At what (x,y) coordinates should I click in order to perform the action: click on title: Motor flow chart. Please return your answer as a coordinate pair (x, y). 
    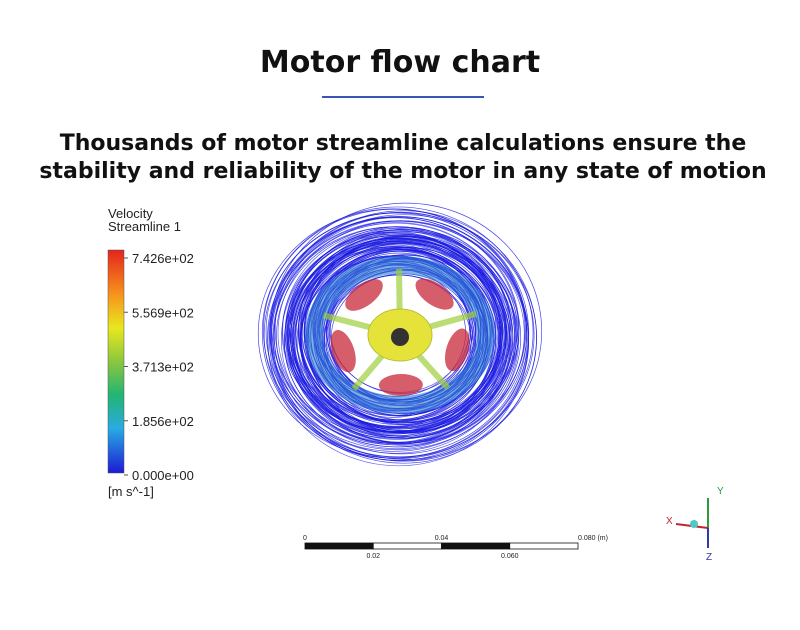
    Looking at the image, I should click on (400, 62).